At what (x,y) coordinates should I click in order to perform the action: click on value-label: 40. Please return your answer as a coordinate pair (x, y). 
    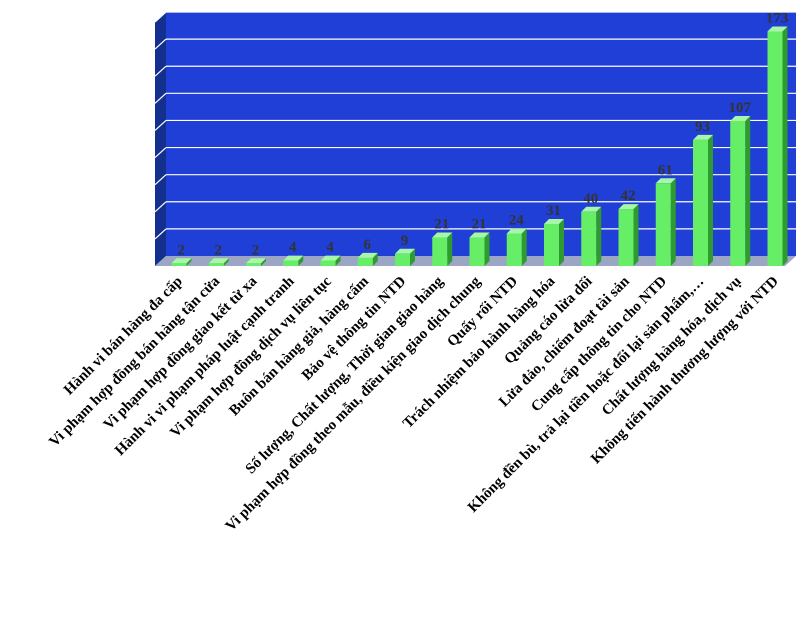
    Looking at the image, I should click on (590, 199).